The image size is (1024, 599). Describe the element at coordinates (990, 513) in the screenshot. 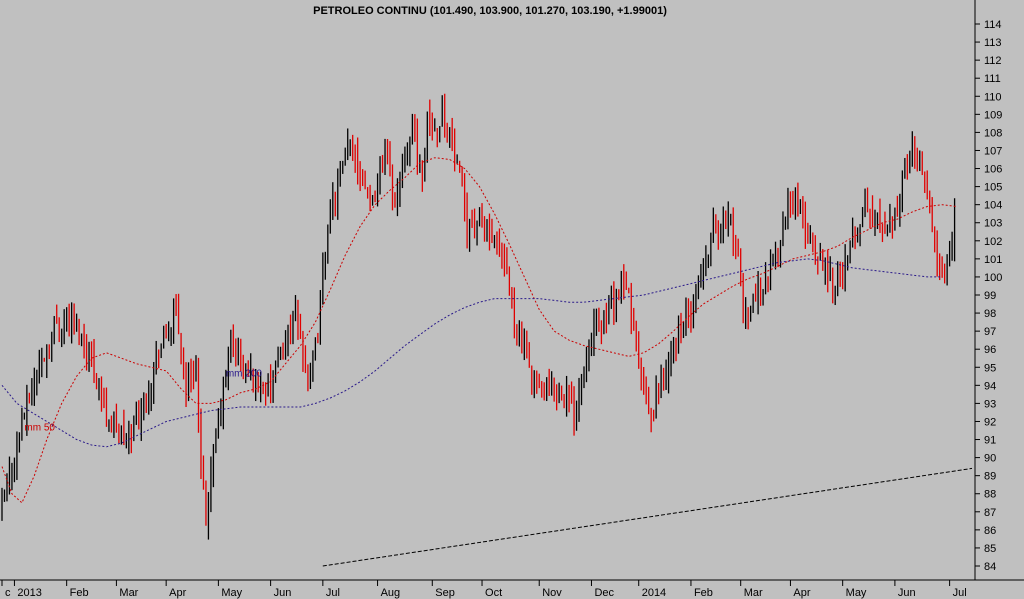

I see `y-tick-label: 87` at that location.